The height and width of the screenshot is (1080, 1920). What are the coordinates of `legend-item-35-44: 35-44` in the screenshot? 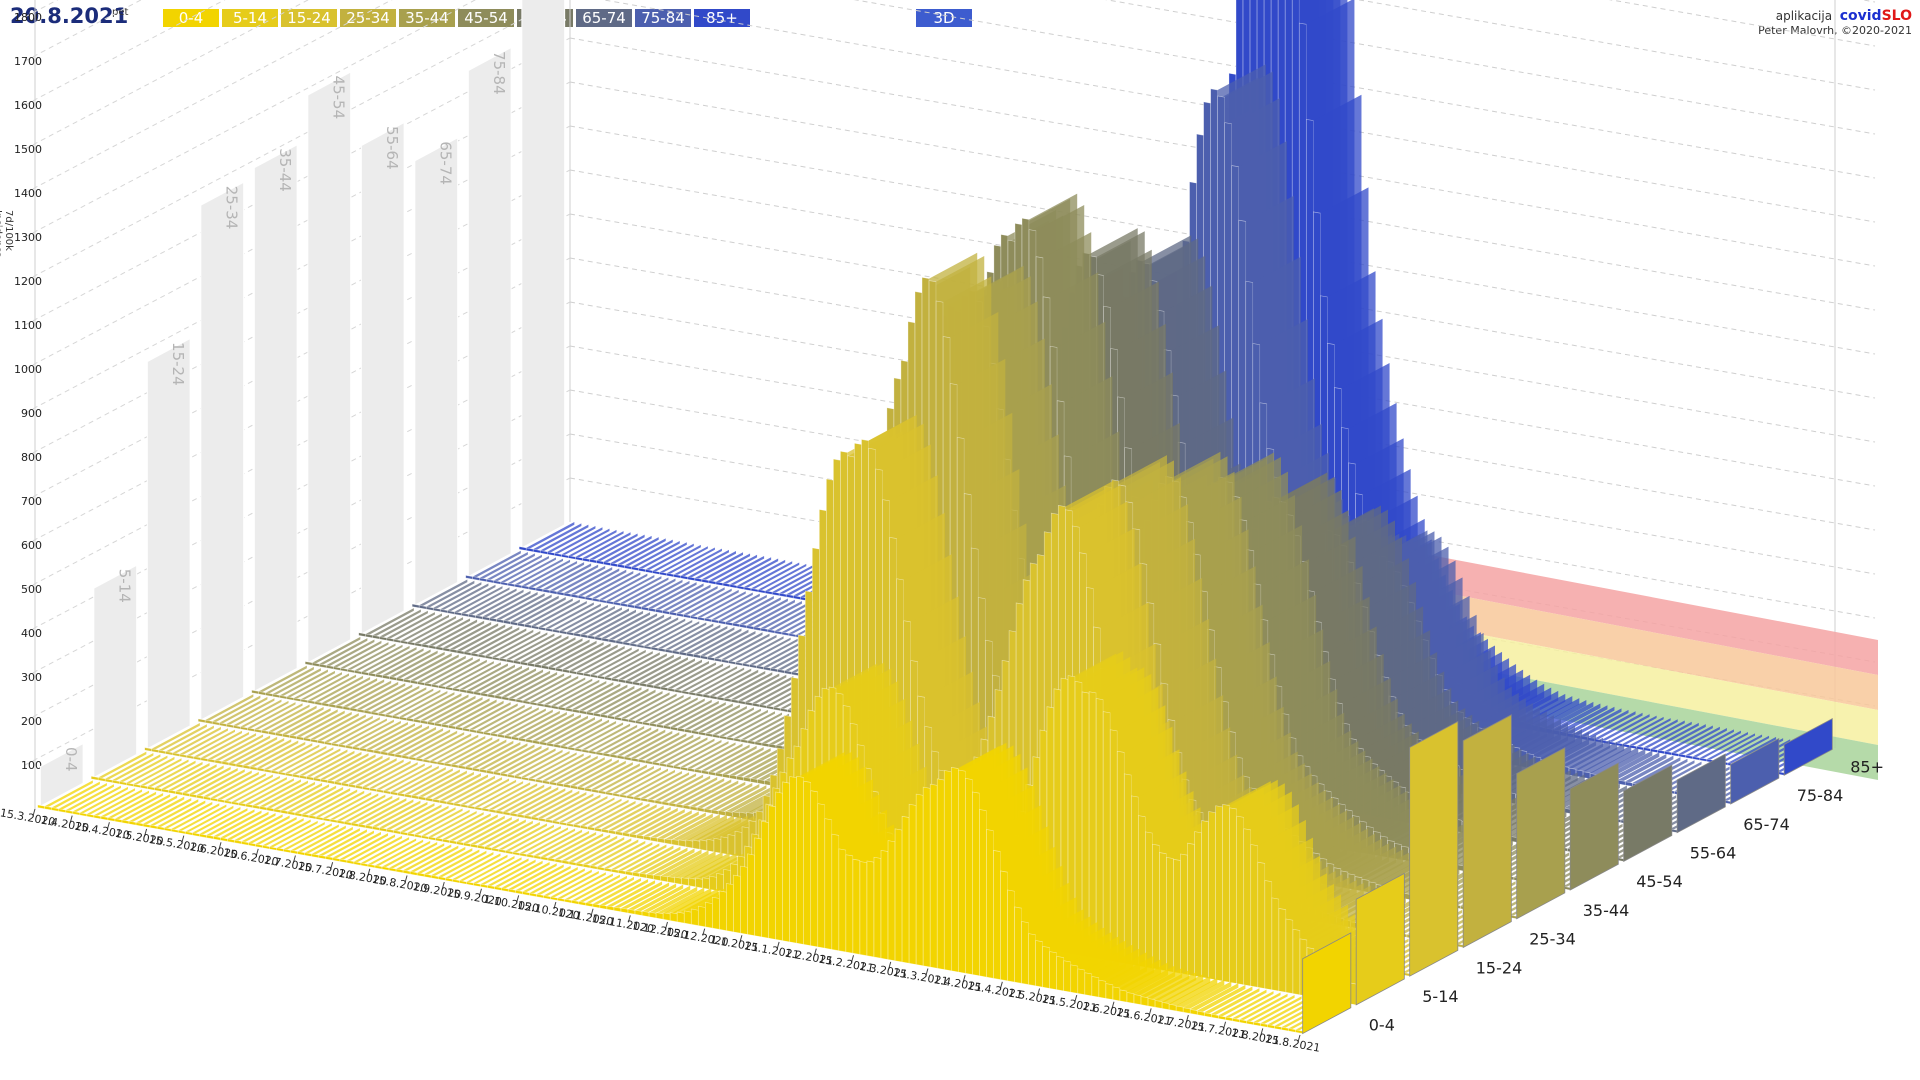 It's located at (427, 18).